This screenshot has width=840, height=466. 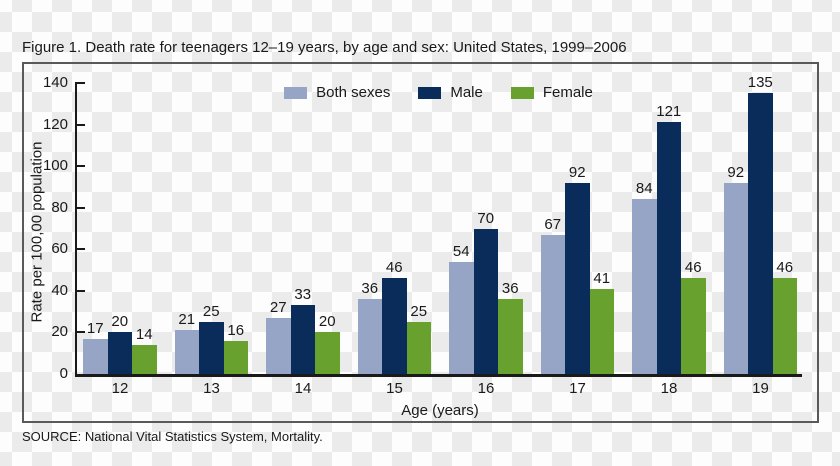 What do you see at coordinates (669, 388) in the screenshot?
I see `x-category-label: 18` at bounding box center [669, 388].